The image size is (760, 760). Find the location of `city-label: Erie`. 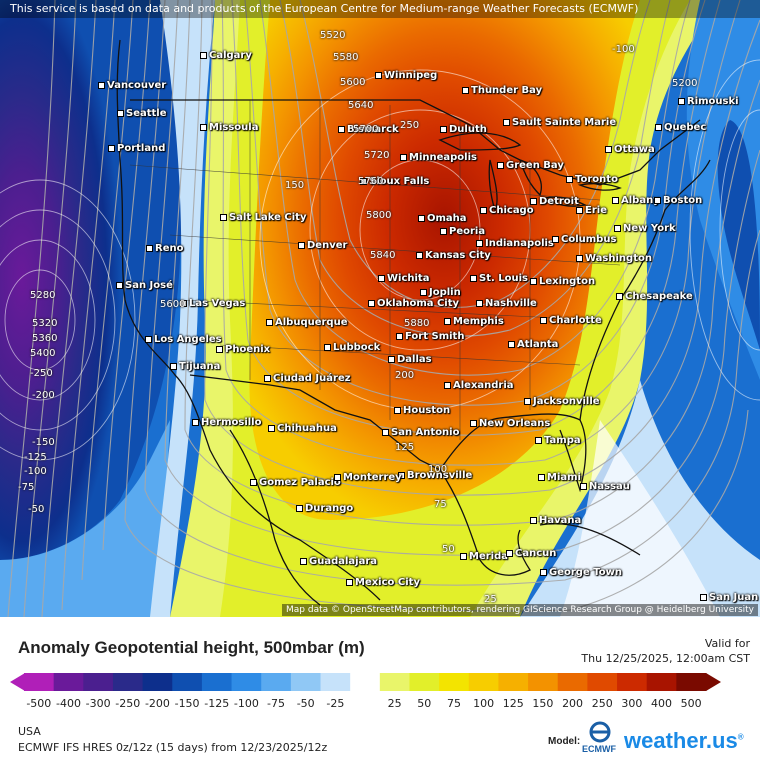

city-label: Erie is located at coordinates (591, 210).